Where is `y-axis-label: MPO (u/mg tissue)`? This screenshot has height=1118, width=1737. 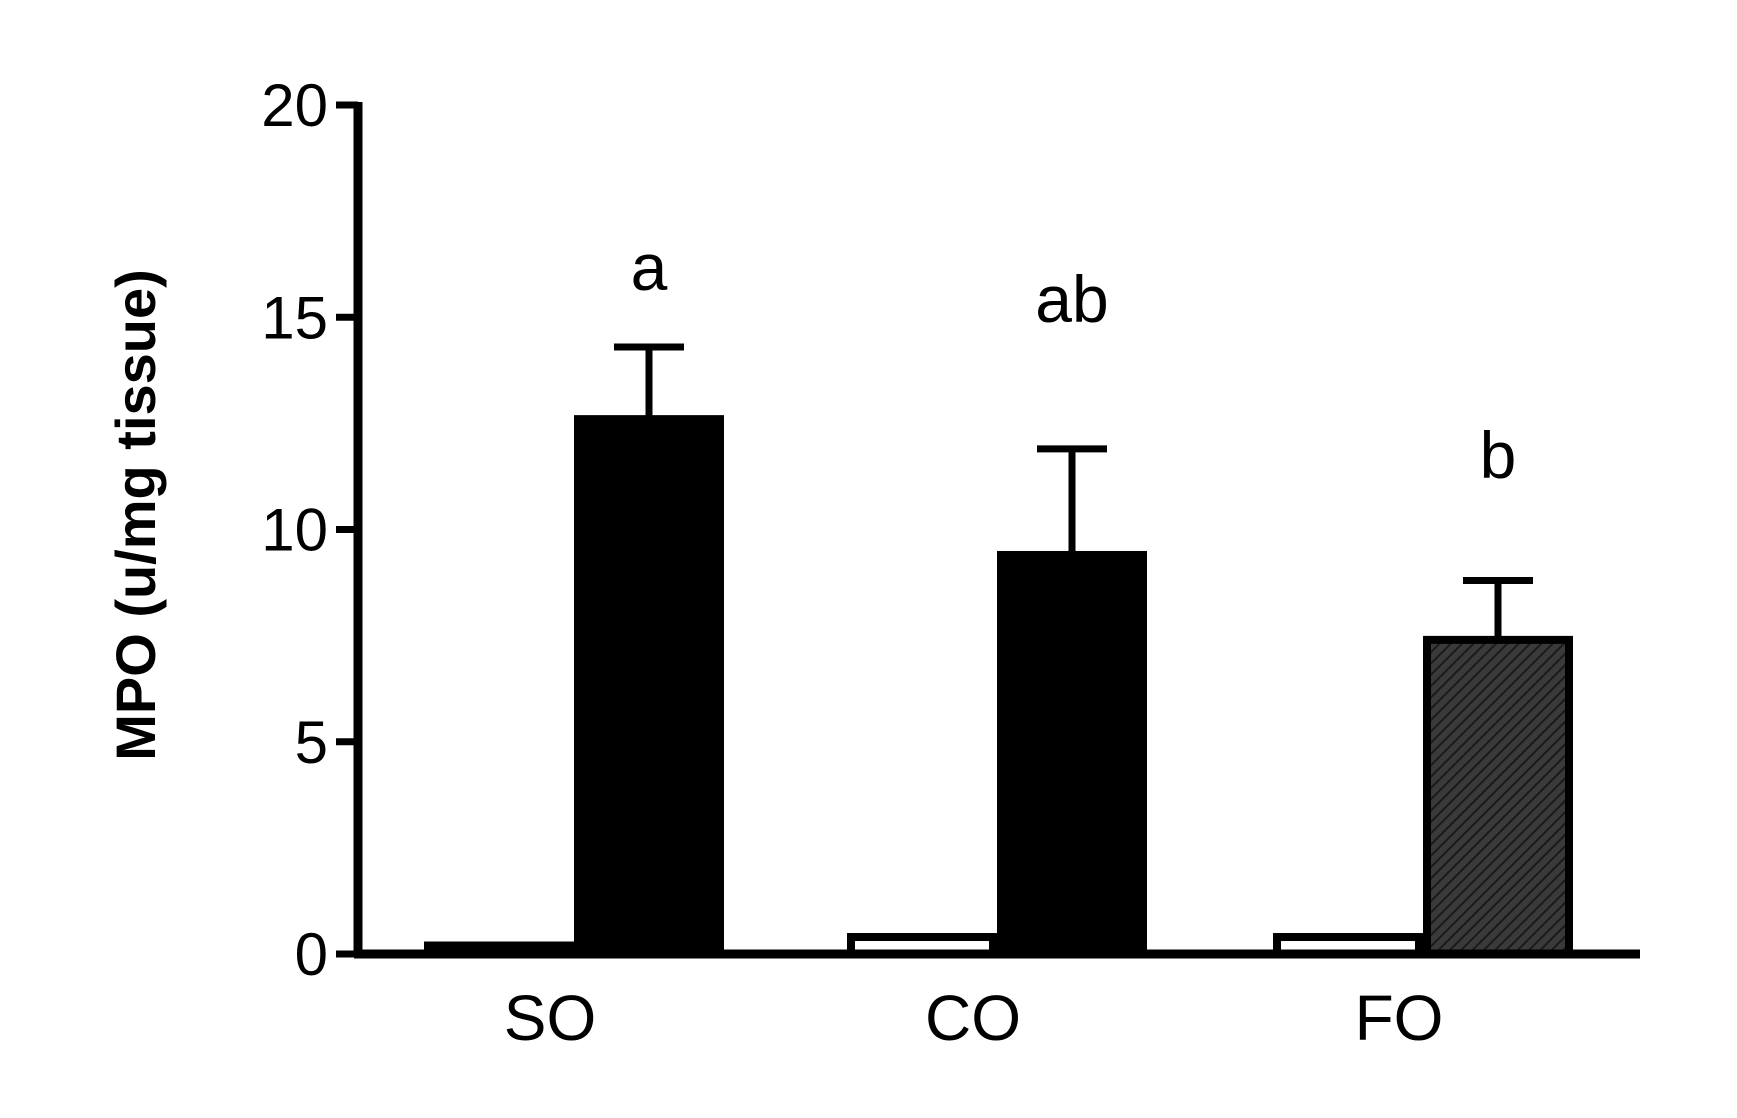 y-axis-label: MPO (u/mg tissue) is located at coordinates (135, 515).